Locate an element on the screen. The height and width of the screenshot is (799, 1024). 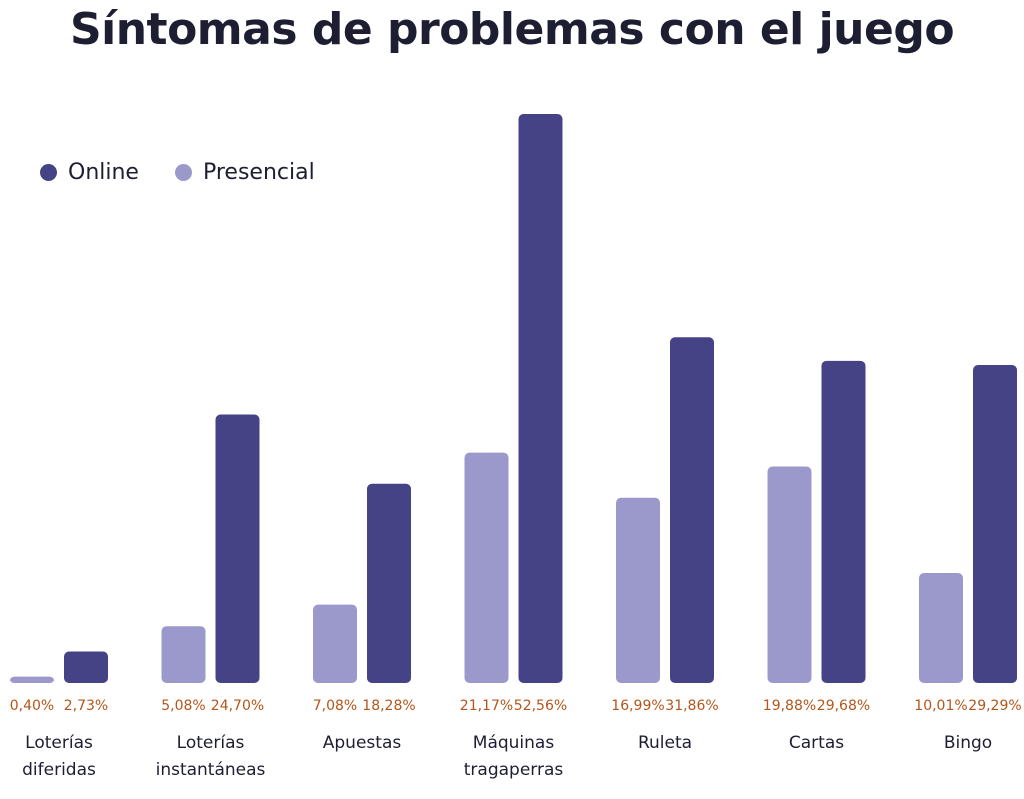
value-label-online-0: 2,73% is located at coordinates (86, 706).